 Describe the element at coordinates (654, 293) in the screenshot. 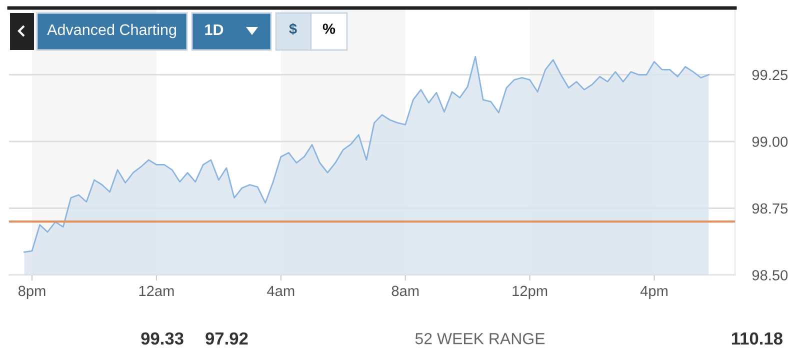

I see `x-tick-label: 4pm` at that location.